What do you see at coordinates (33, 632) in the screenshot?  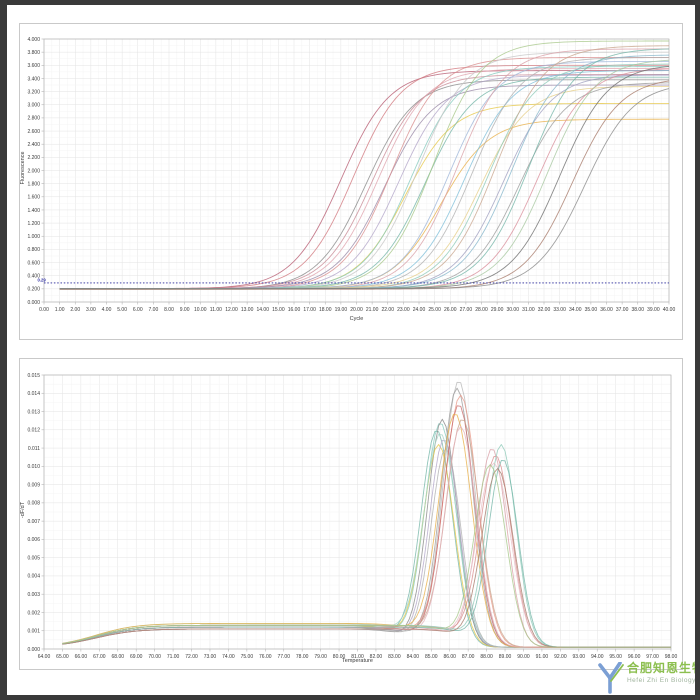 I see `svg-text: 0.001` at bounding box center [33, 632].